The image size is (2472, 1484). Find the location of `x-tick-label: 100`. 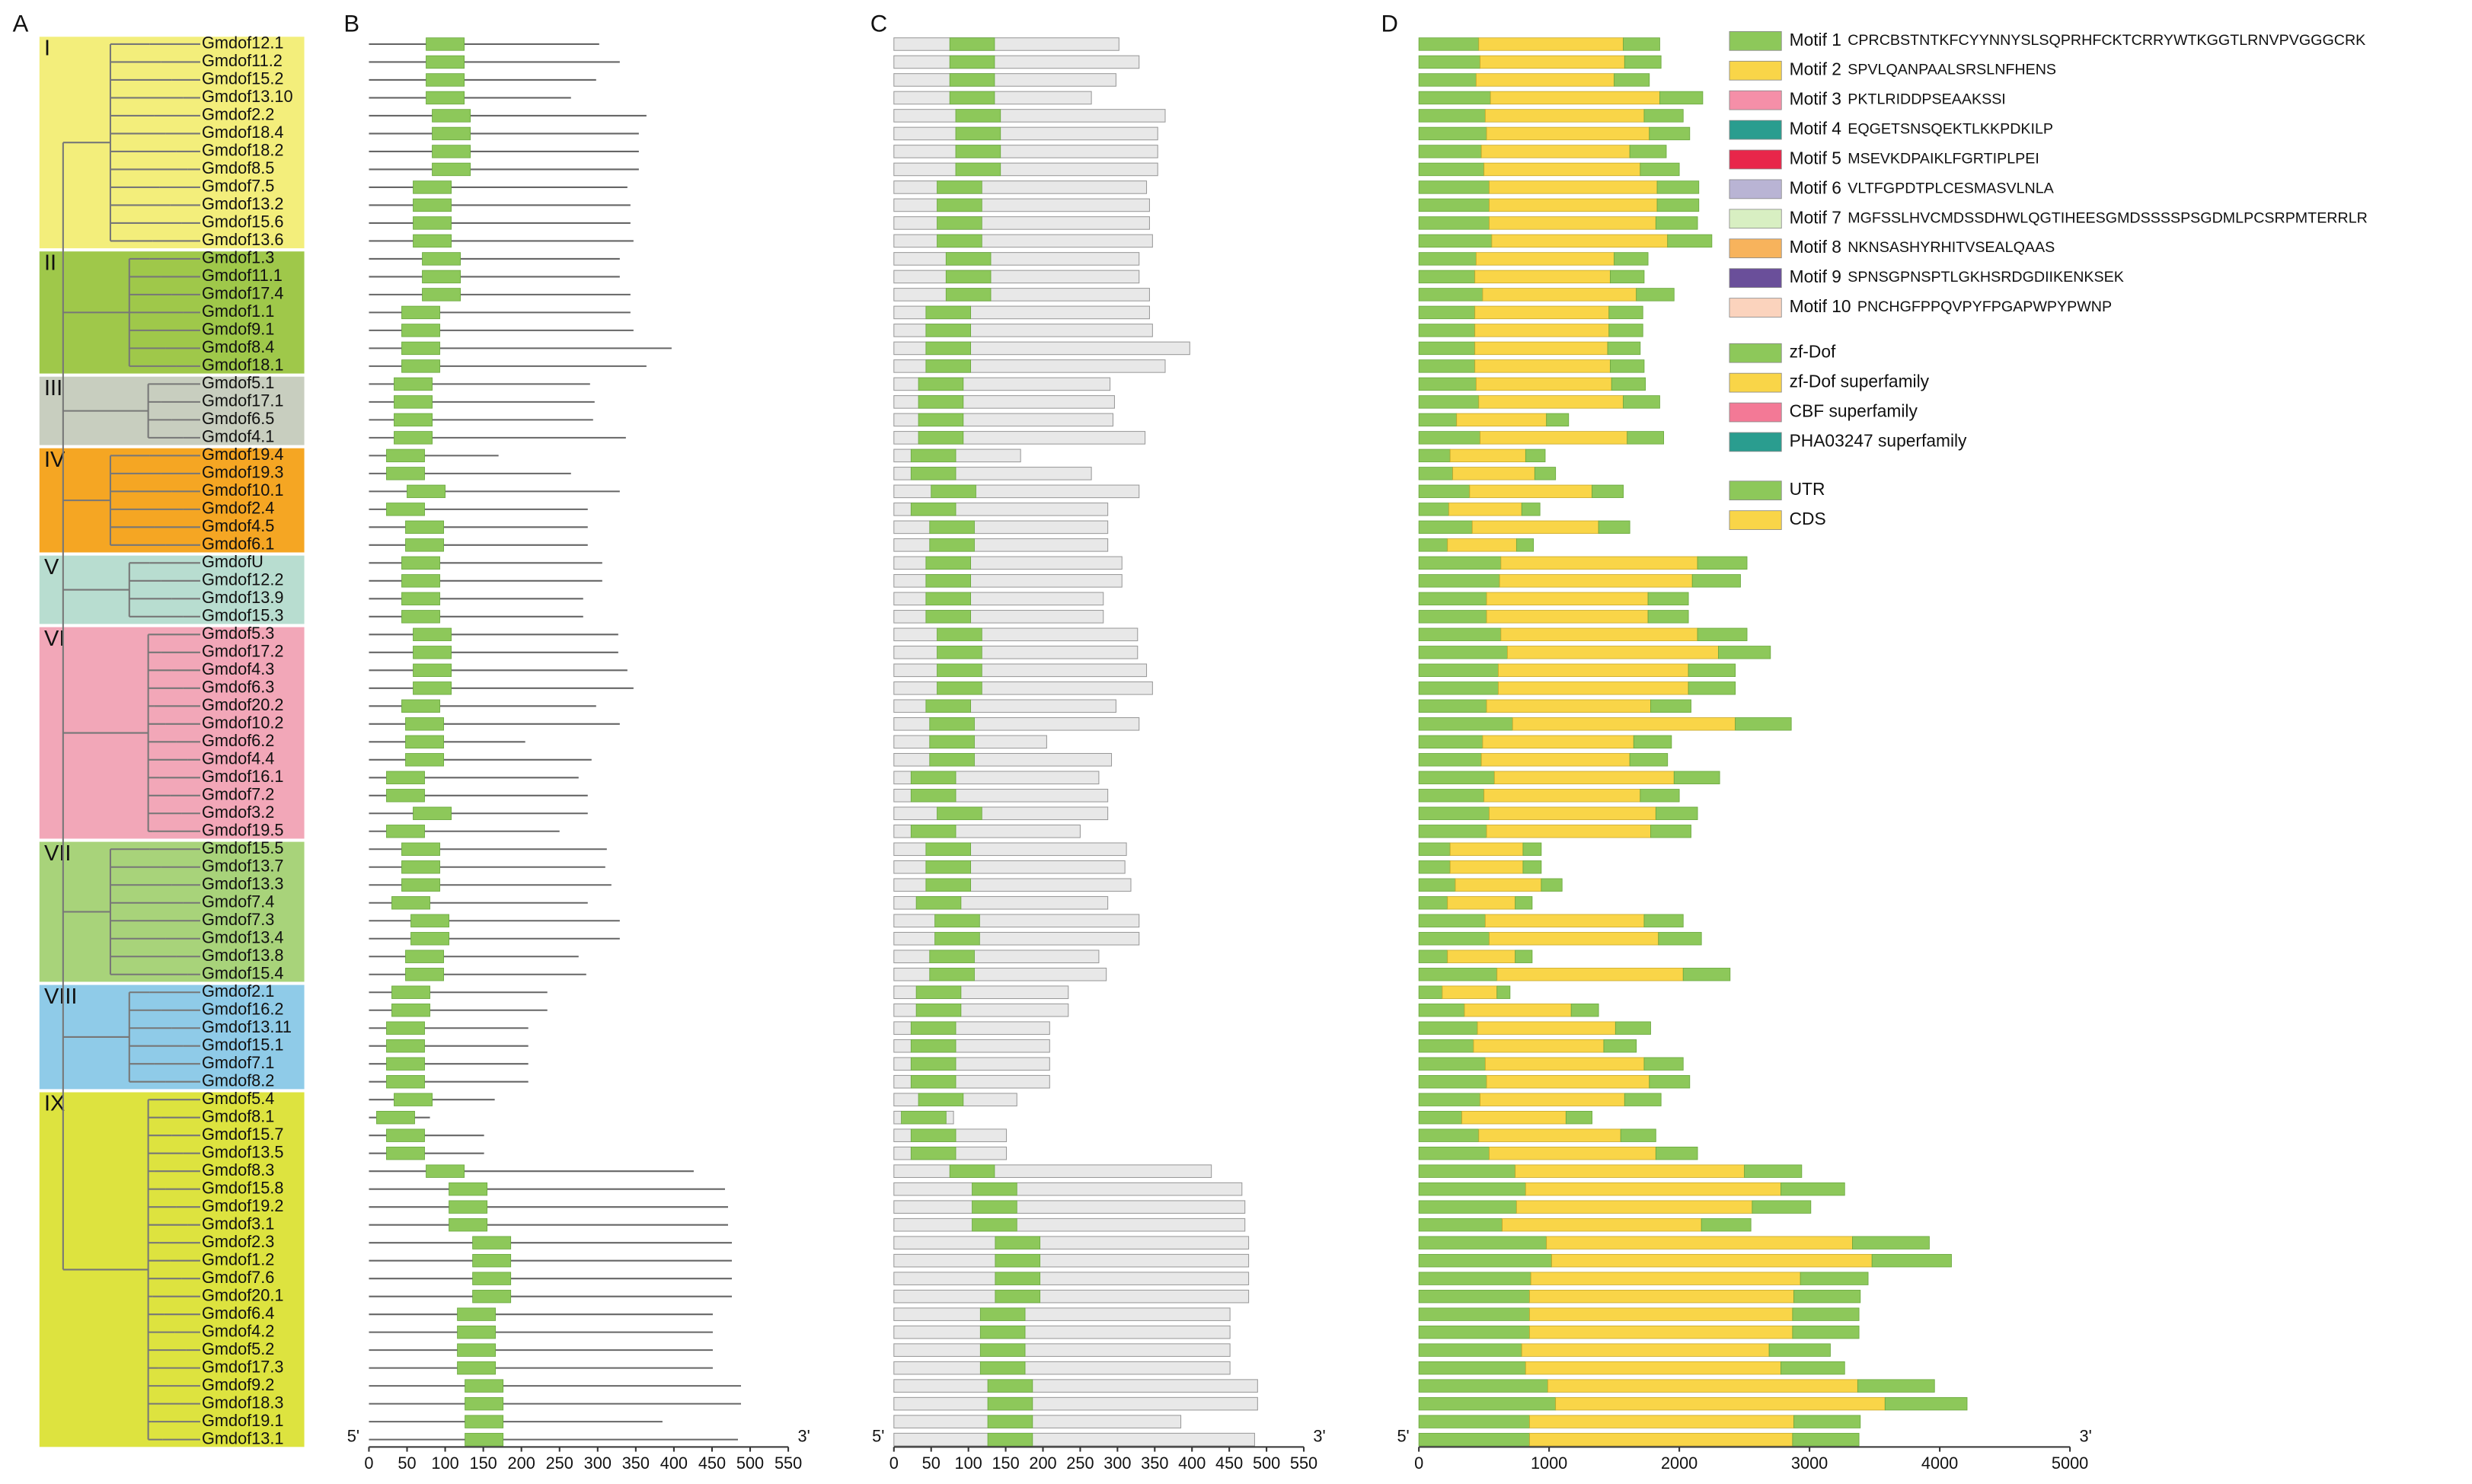

x-tick-label: 100 is located at coordinates (444, 1463).